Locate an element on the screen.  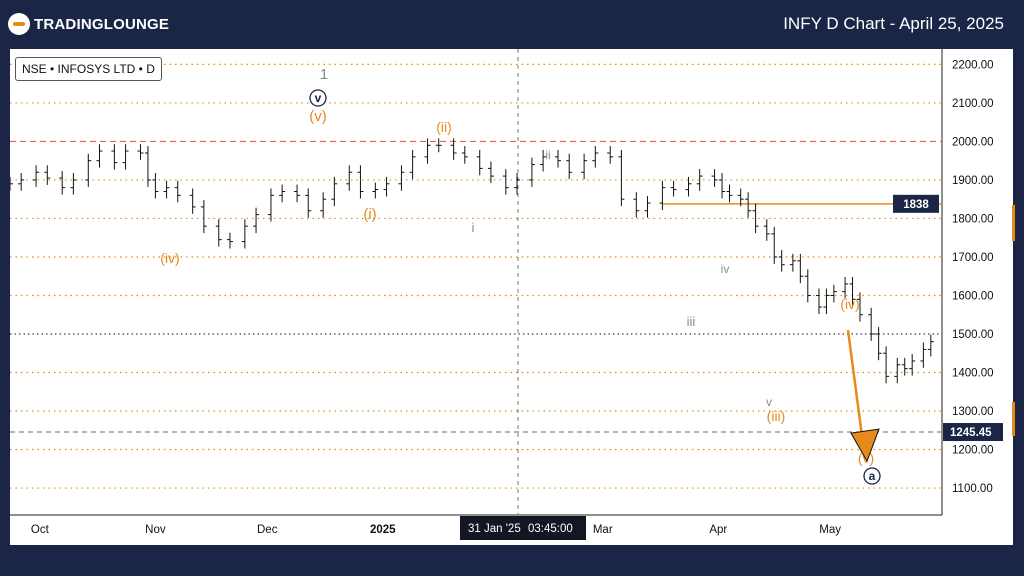
price-tick-label: 1800.00 is located at coordinates (973, 219).